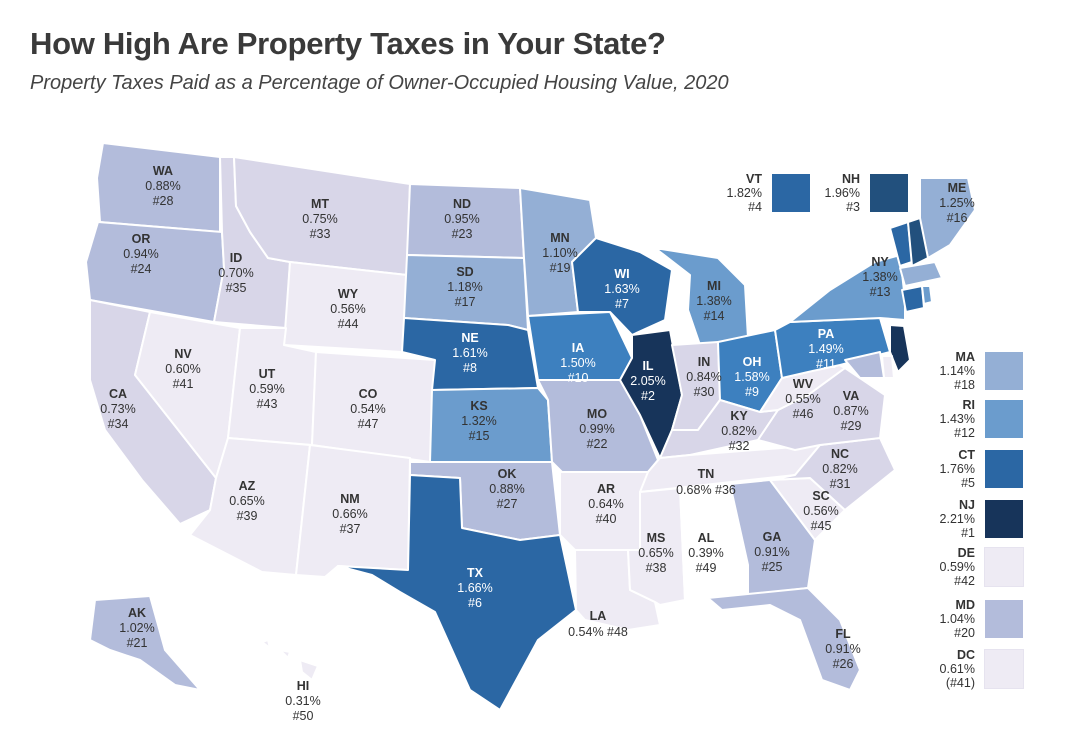 The height and width of the screenshot is (745, 1079). Describe the element at coordinates (754, 179) in the screenshot. I see `callout-vt-abbr: VT` at that location.